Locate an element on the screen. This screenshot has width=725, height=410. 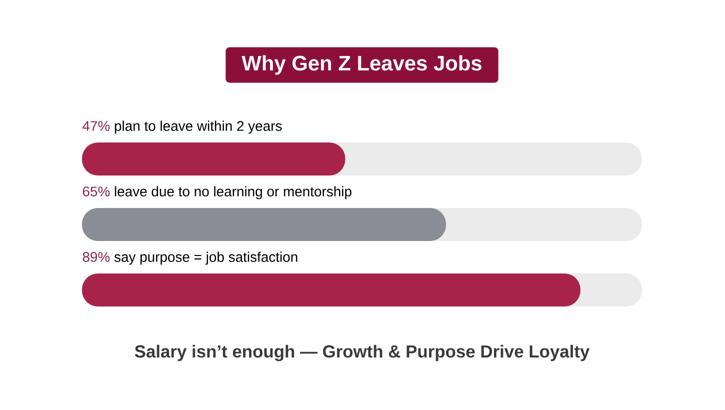
y-tick-label: say purpose = job satisfaction is located at coordinates (206, 258).